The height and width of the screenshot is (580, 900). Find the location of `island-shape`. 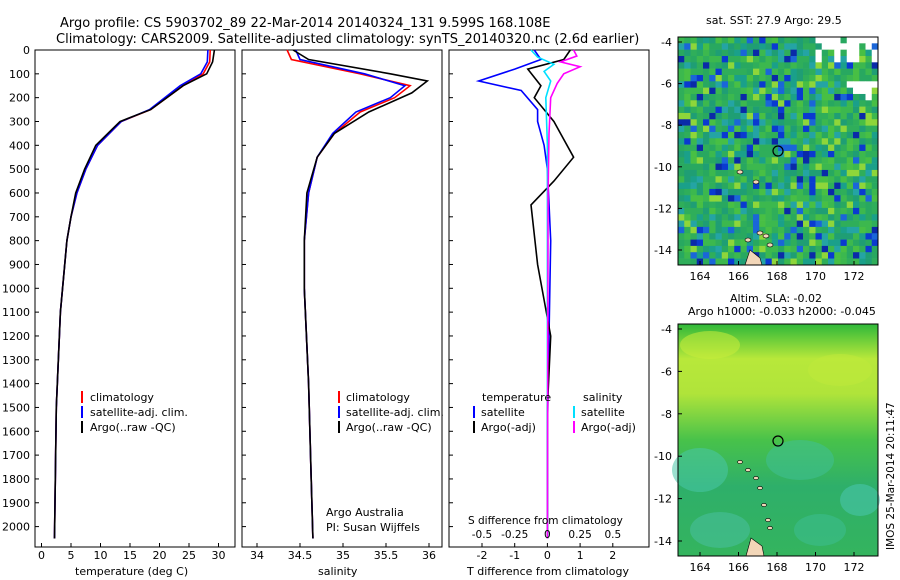

island-shape is located at coordinates (748, 240).